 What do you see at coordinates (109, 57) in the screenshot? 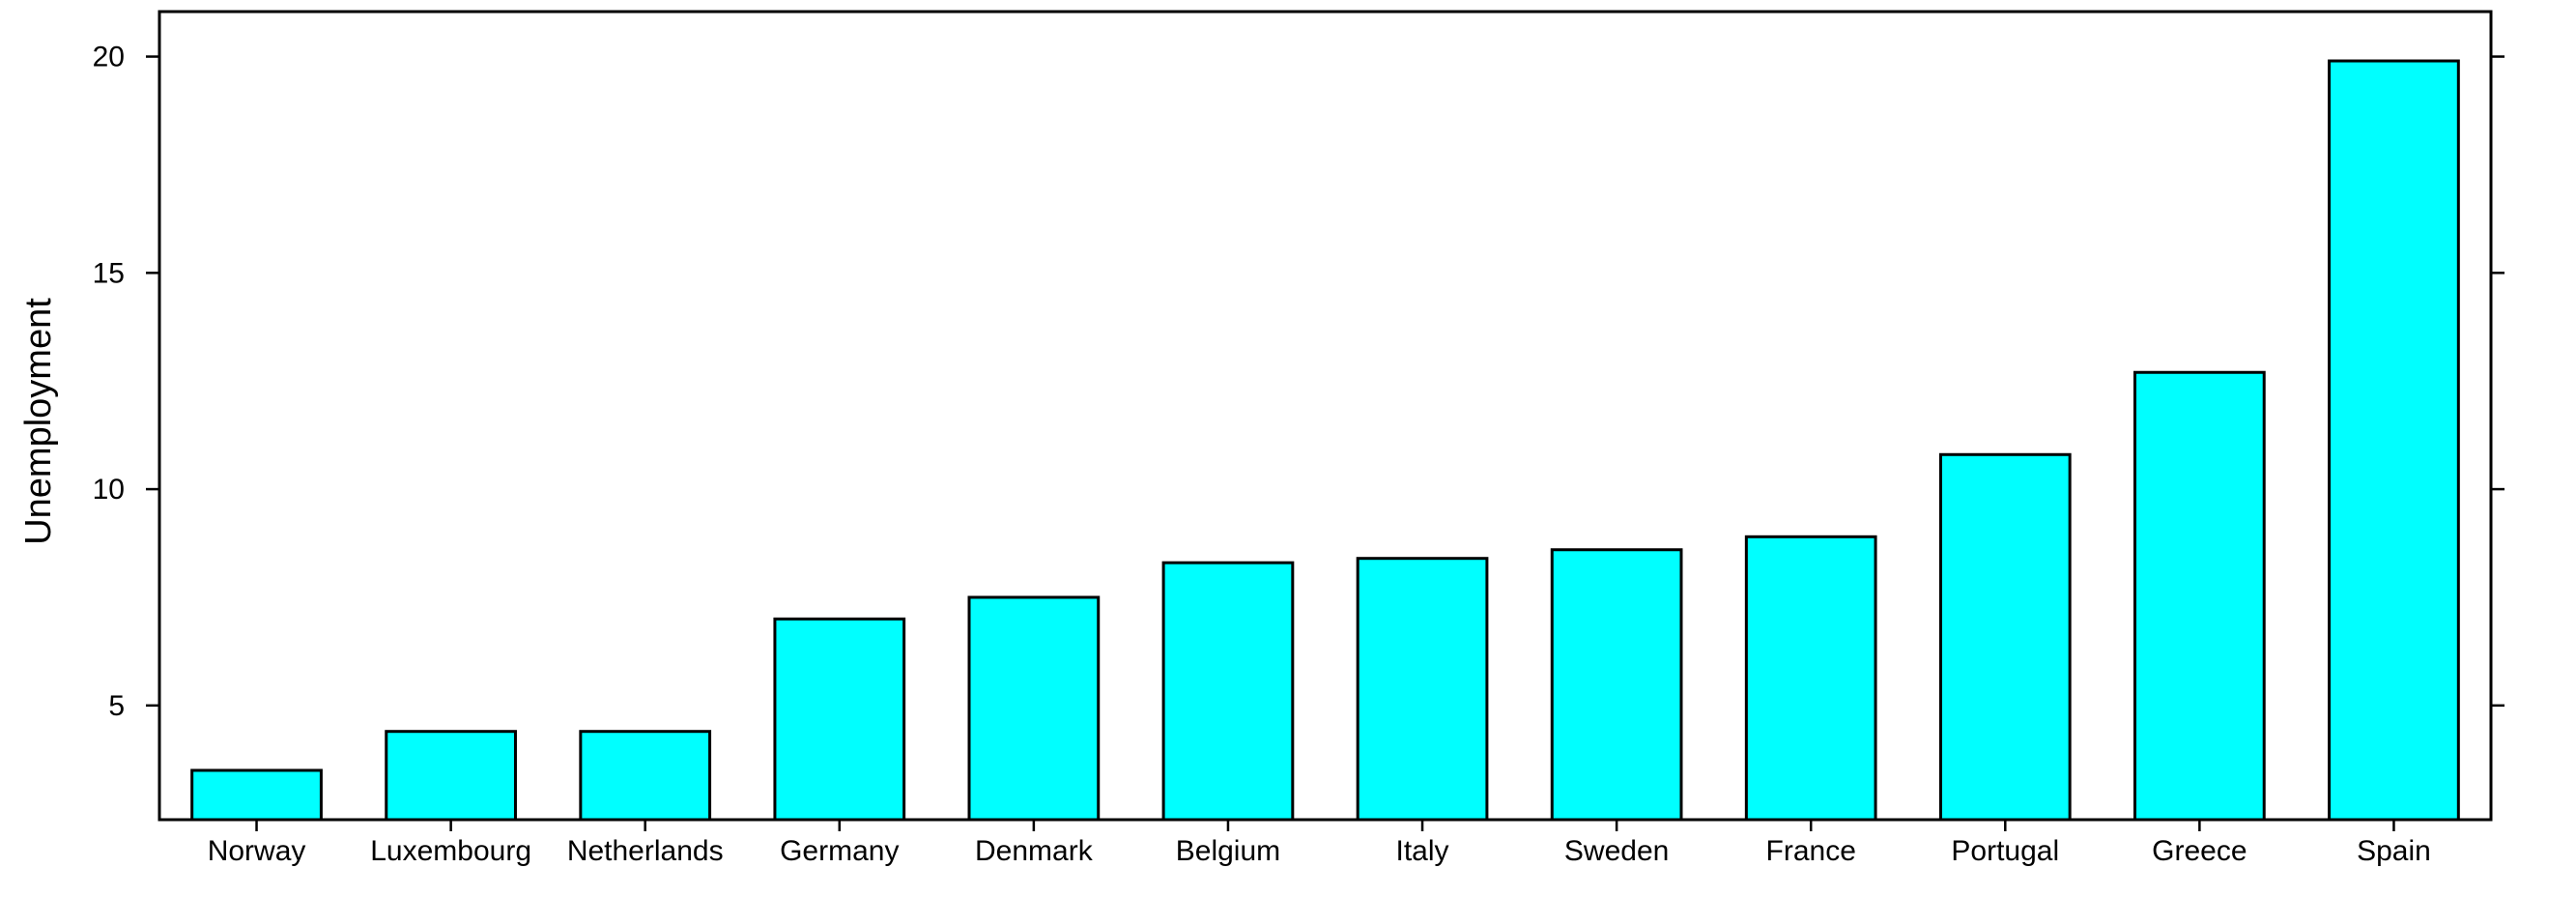
I see `y-tick-label: 20` at bounding box center [109, 57].